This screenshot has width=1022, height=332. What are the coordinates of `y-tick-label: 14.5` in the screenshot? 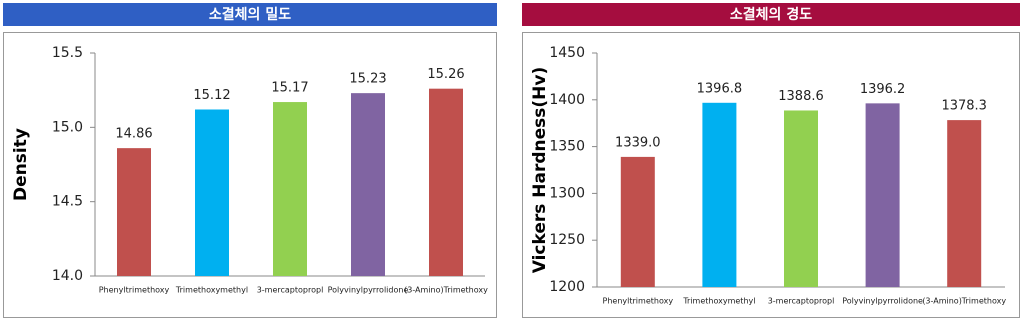 It's located at (67, 202).